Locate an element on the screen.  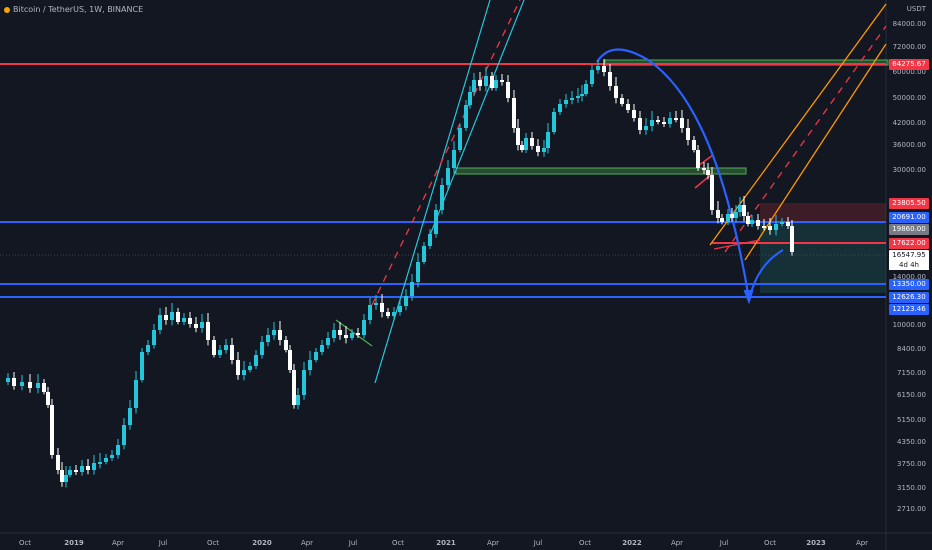
bitcoin-icon is located at coordinates (7, 9).